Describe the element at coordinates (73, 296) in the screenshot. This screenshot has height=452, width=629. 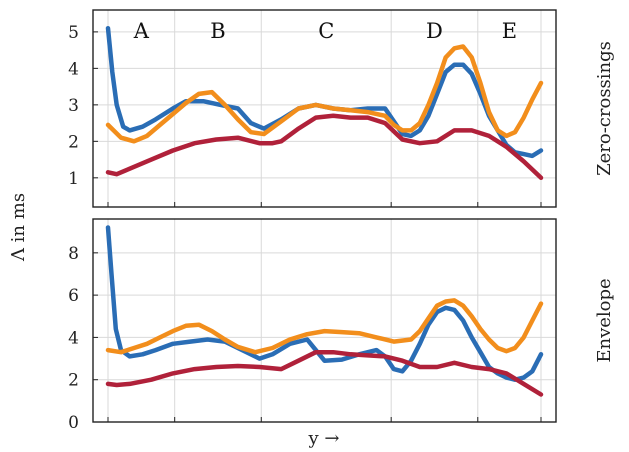
I see `y-tick-label: 6` at that location.